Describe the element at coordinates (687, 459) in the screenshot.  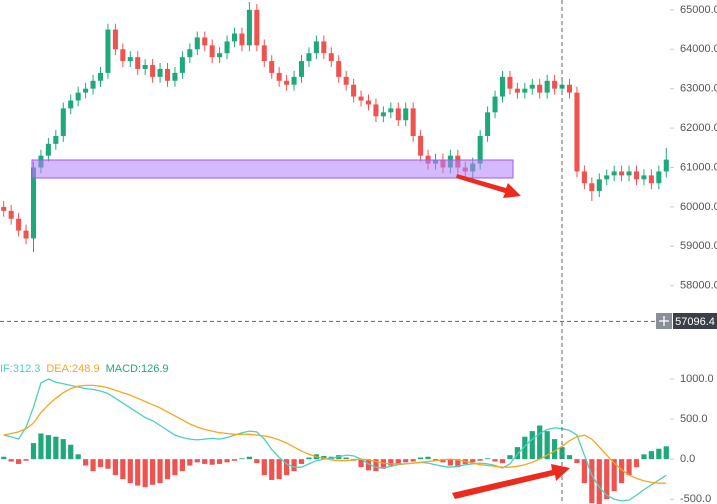
I see `y-tick-label: 0.0` at that location.